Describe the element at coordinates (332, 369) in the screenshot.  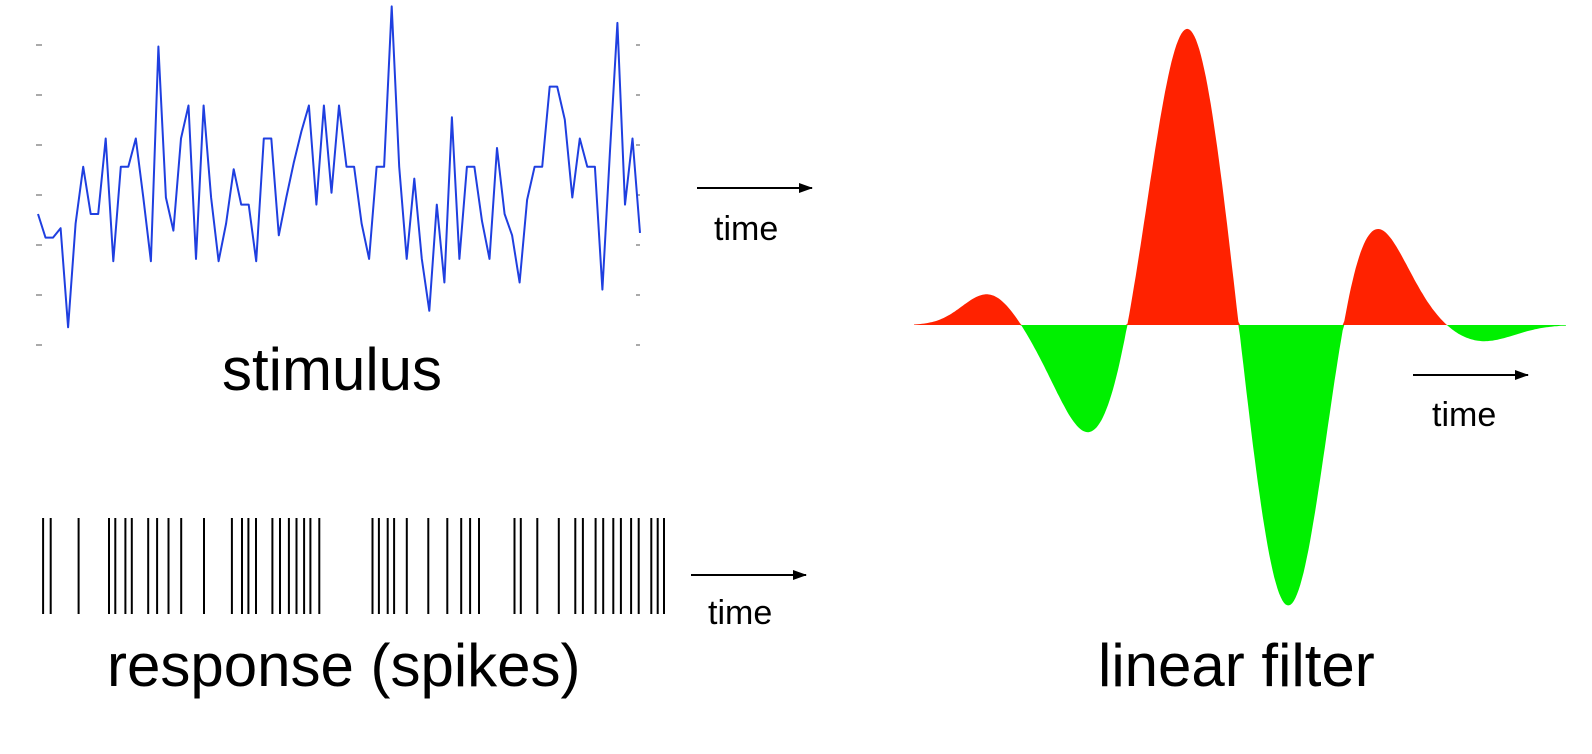
I see `stimulus-label: stimulus` at that location.